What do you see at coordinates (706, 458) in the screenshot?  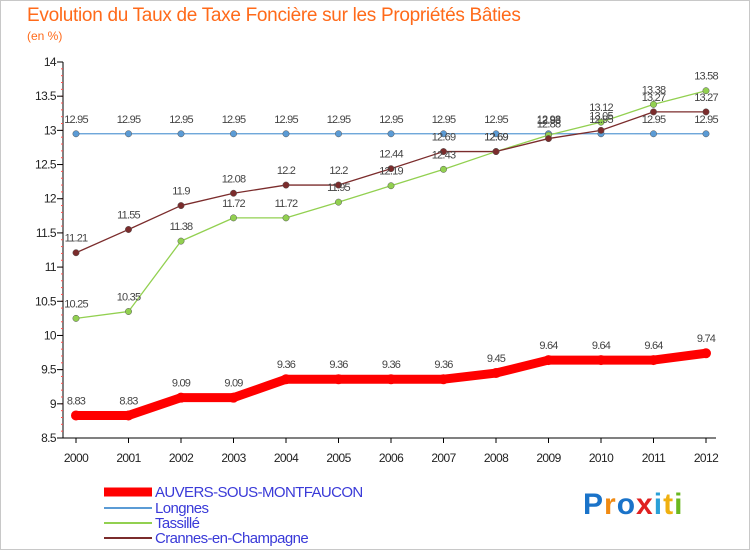 I see `x-tick-label: 2012` at bounding box center [706, 458].